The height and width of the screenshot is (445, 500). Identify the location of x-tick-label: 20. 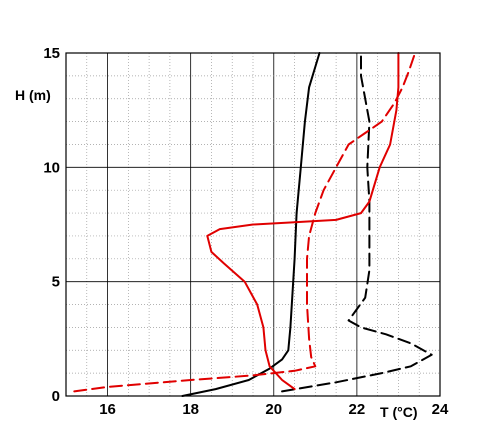
(273, 409).